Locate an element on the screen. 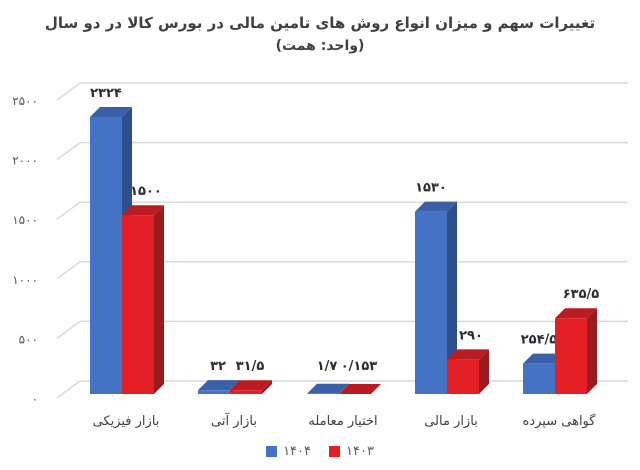 The width and height of the screenshot is (640, 470). category-label: گواهی سپرده is located at coordinates (560, 421).